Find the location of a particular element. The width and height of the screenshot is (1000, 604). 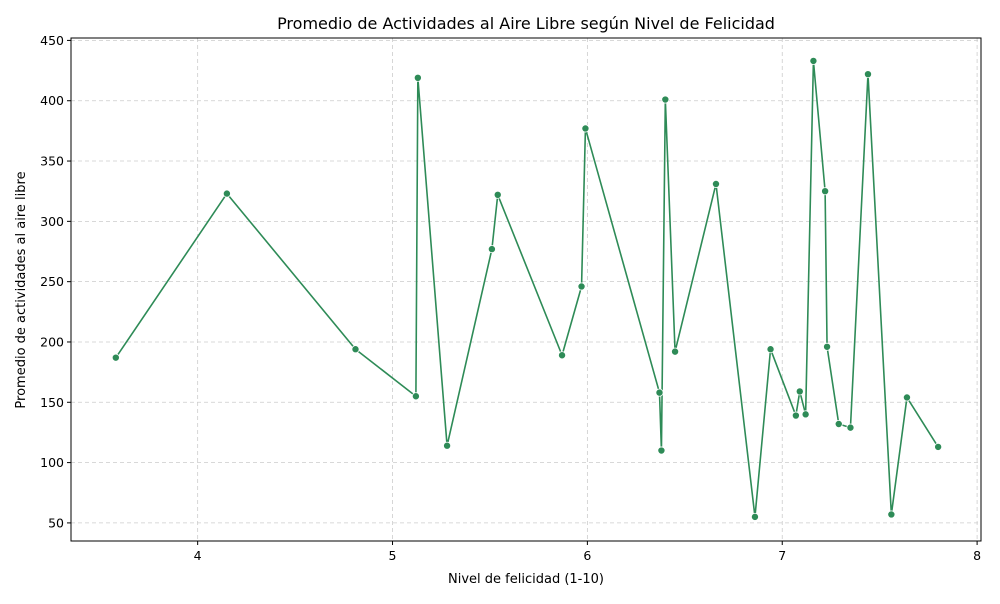

y-tick-label: 200 is located at coordinates (52, 341).